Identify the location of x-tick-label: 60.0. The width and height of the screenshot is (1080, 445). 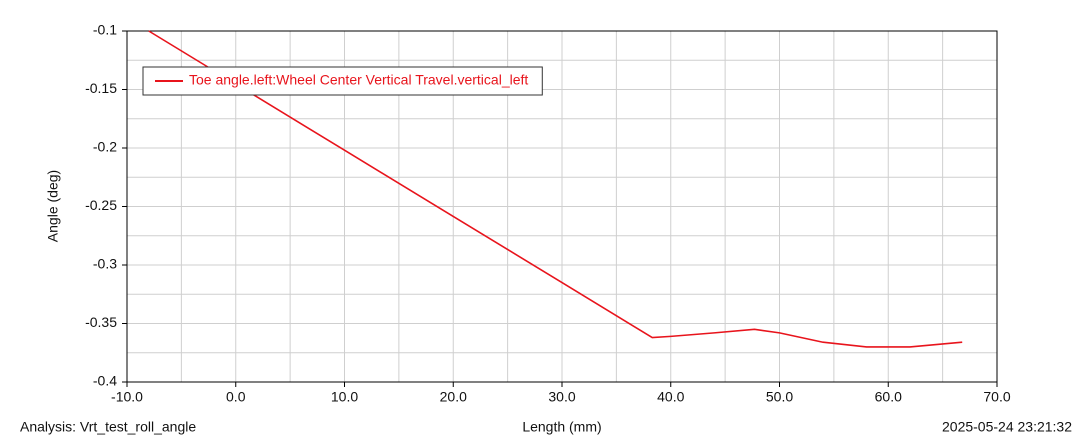
(888, 397).